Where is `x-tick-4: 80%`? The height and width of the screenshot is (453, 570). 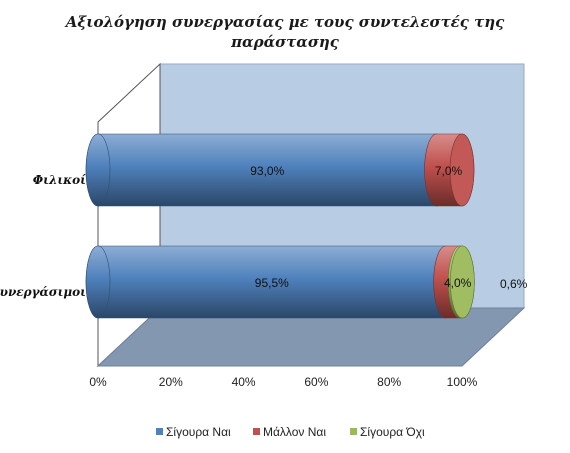 x-tick-4: 80% is located at coordinates (389, 382).